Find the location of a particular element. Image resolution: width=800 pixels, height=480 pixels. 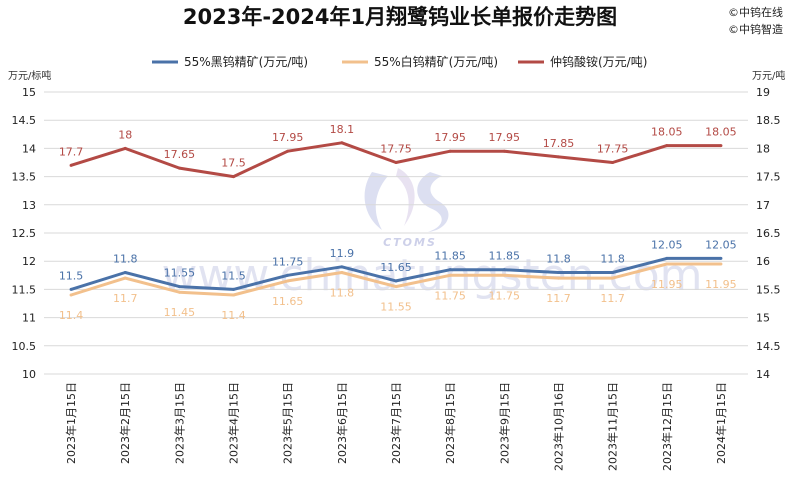

x-tick-label: 2023年8月15日 is located at coordinates (450, 423).